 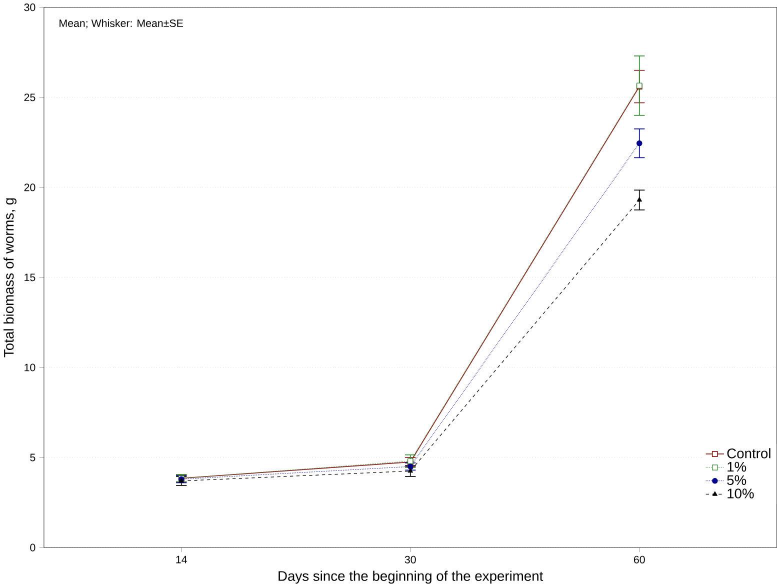 What do you see at coordinates (10, 278) in the screenshot?
I see `y-axis-title: Total biomass of worms, g` at bounding box center [10, 278].